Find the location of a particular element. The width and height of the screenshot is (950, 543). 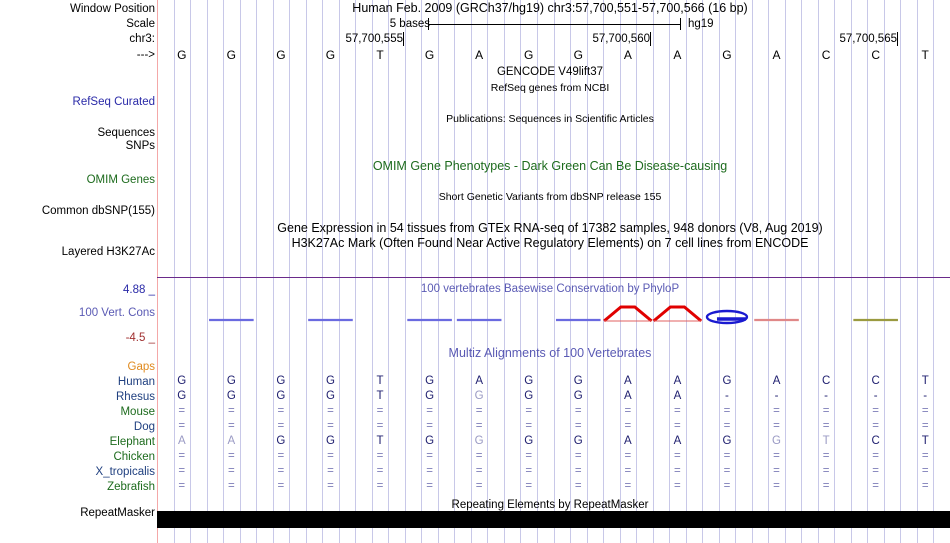

conservation-peak is located at coordinates (628, 314).